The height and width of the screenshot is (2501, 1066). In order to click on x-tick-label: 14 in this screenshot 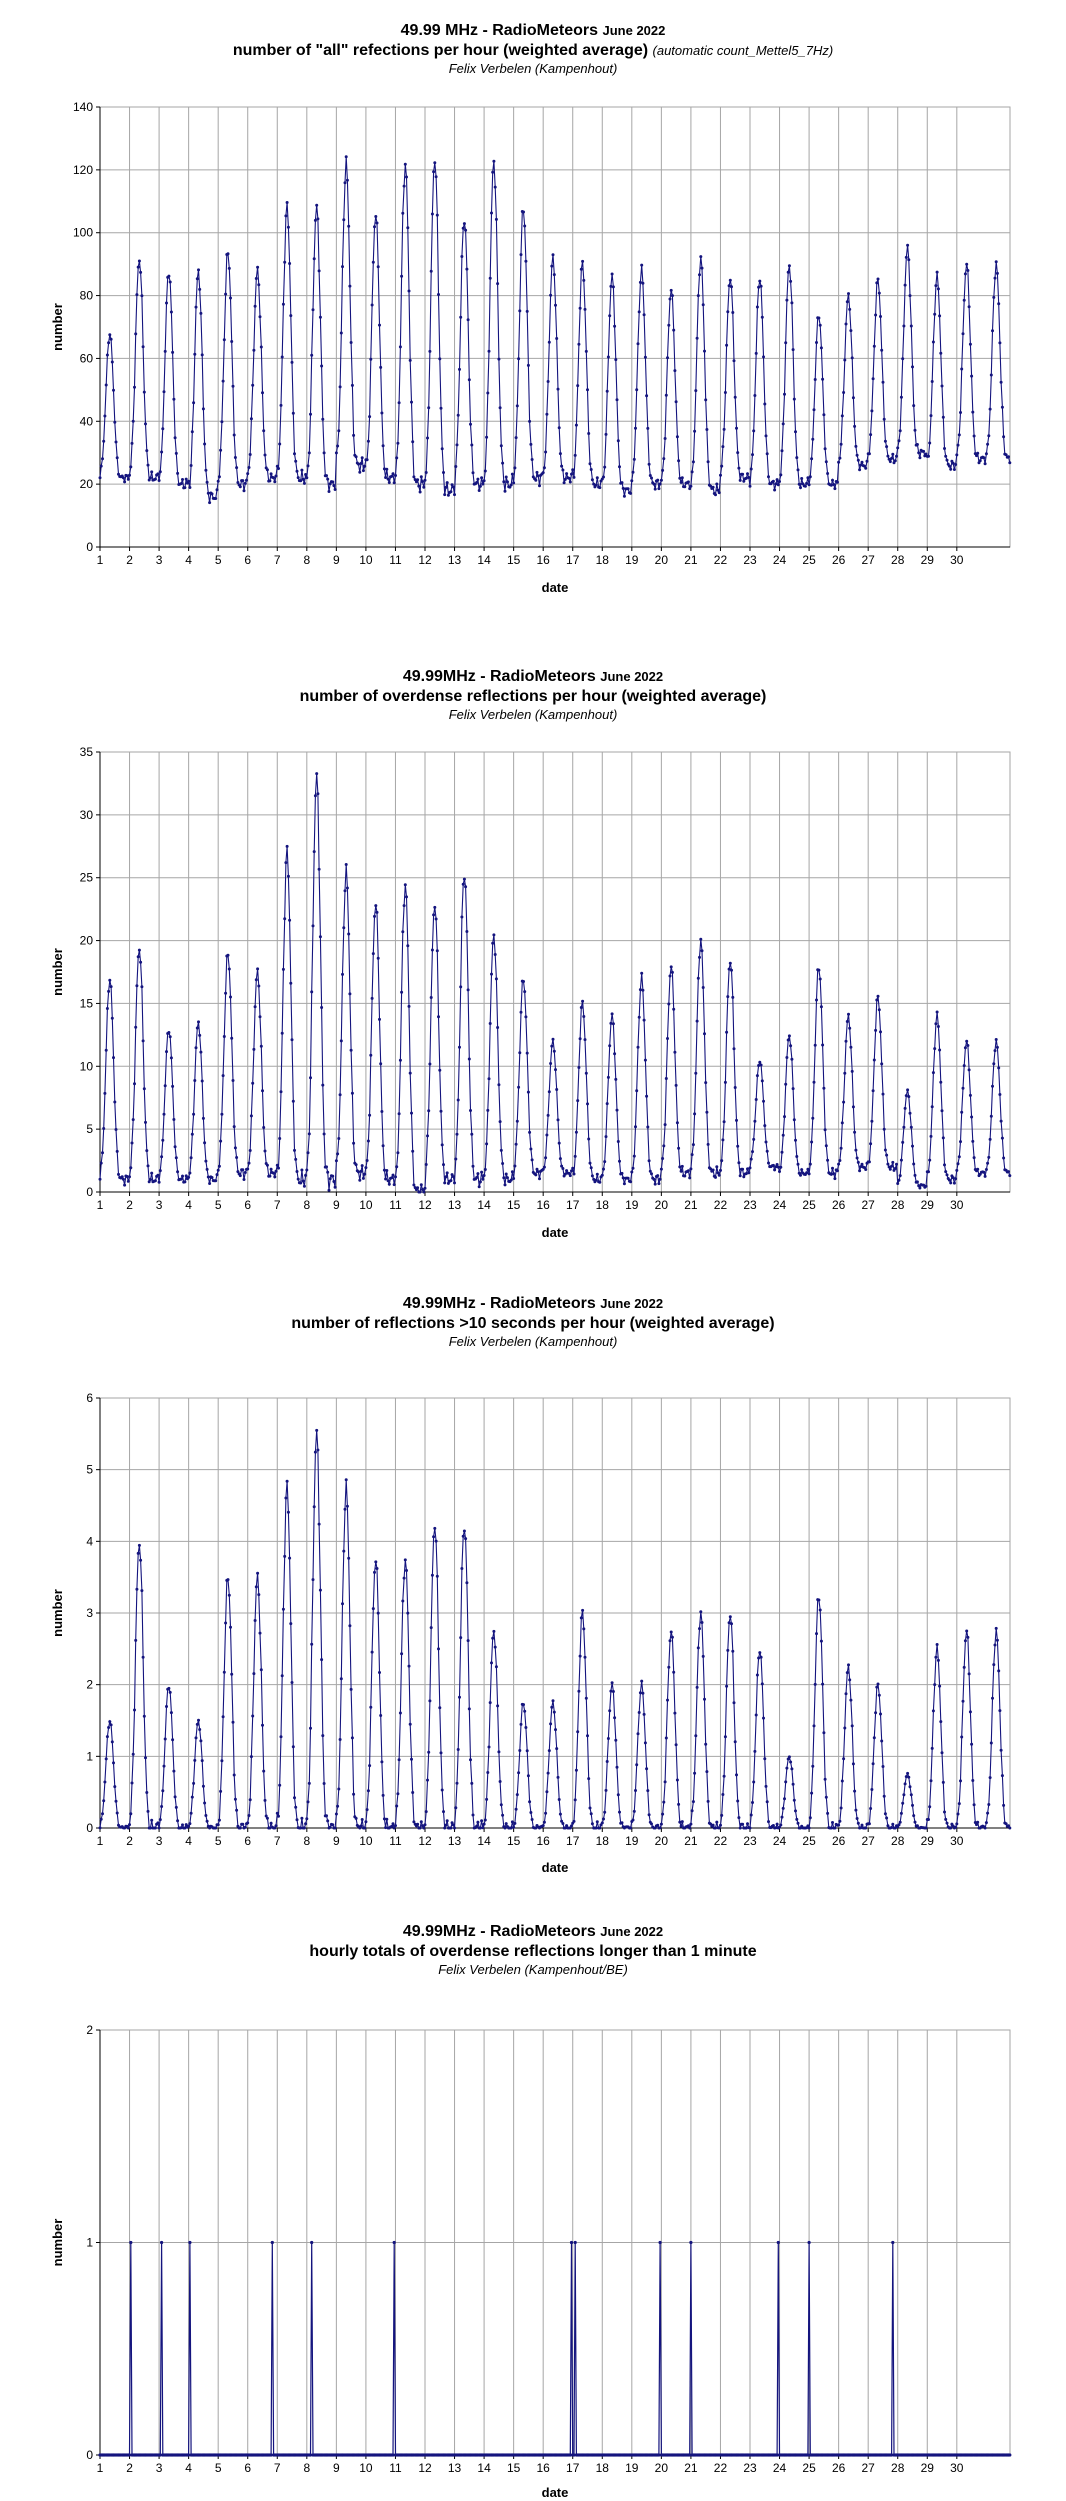, I will do `click(484, 560)`.